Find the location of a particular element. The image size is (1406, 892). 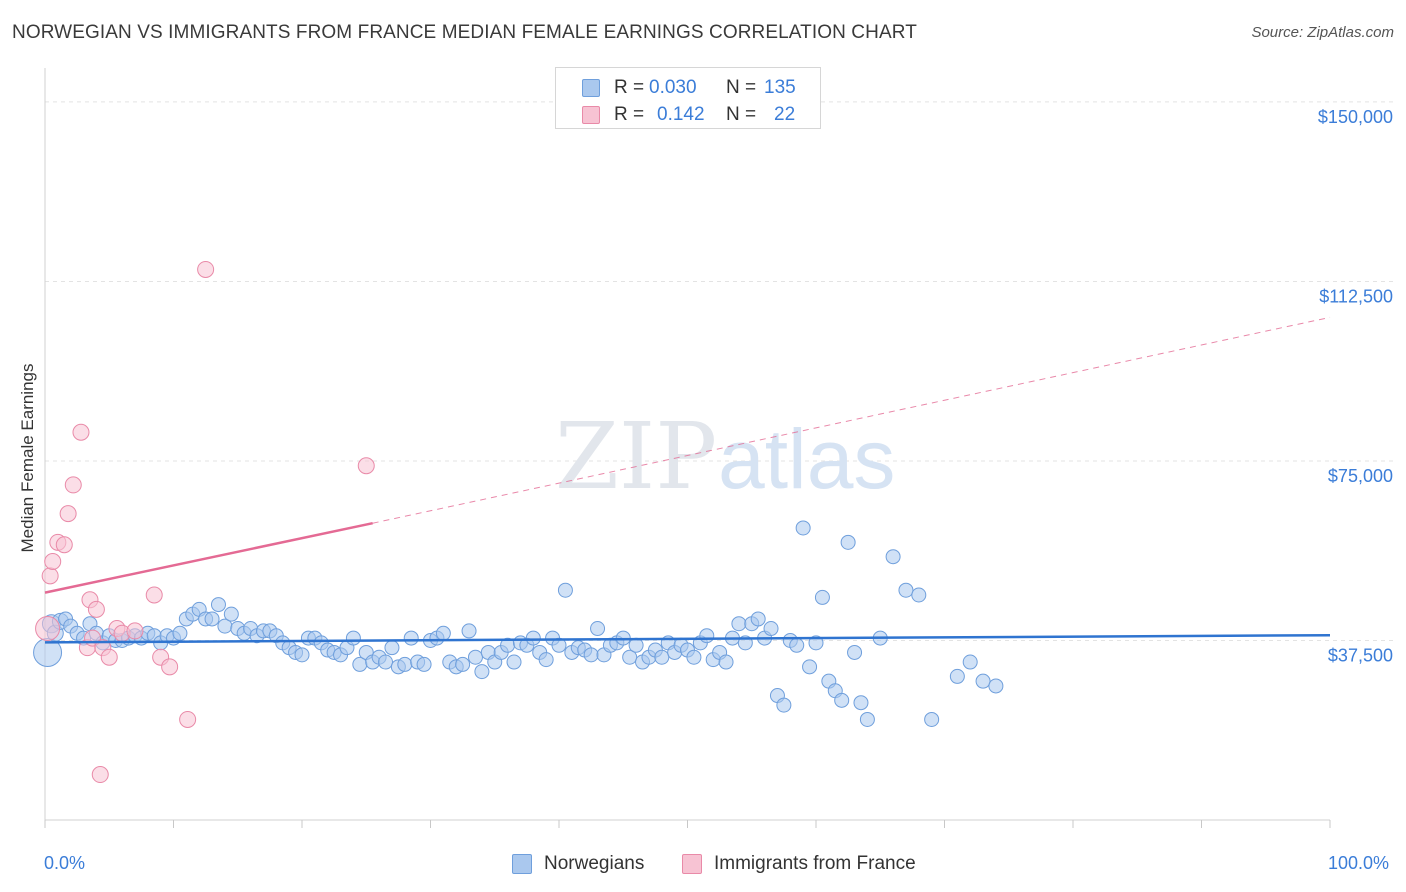

bottom-legend-swatch-norwegians is located at coordinates (522, 864).